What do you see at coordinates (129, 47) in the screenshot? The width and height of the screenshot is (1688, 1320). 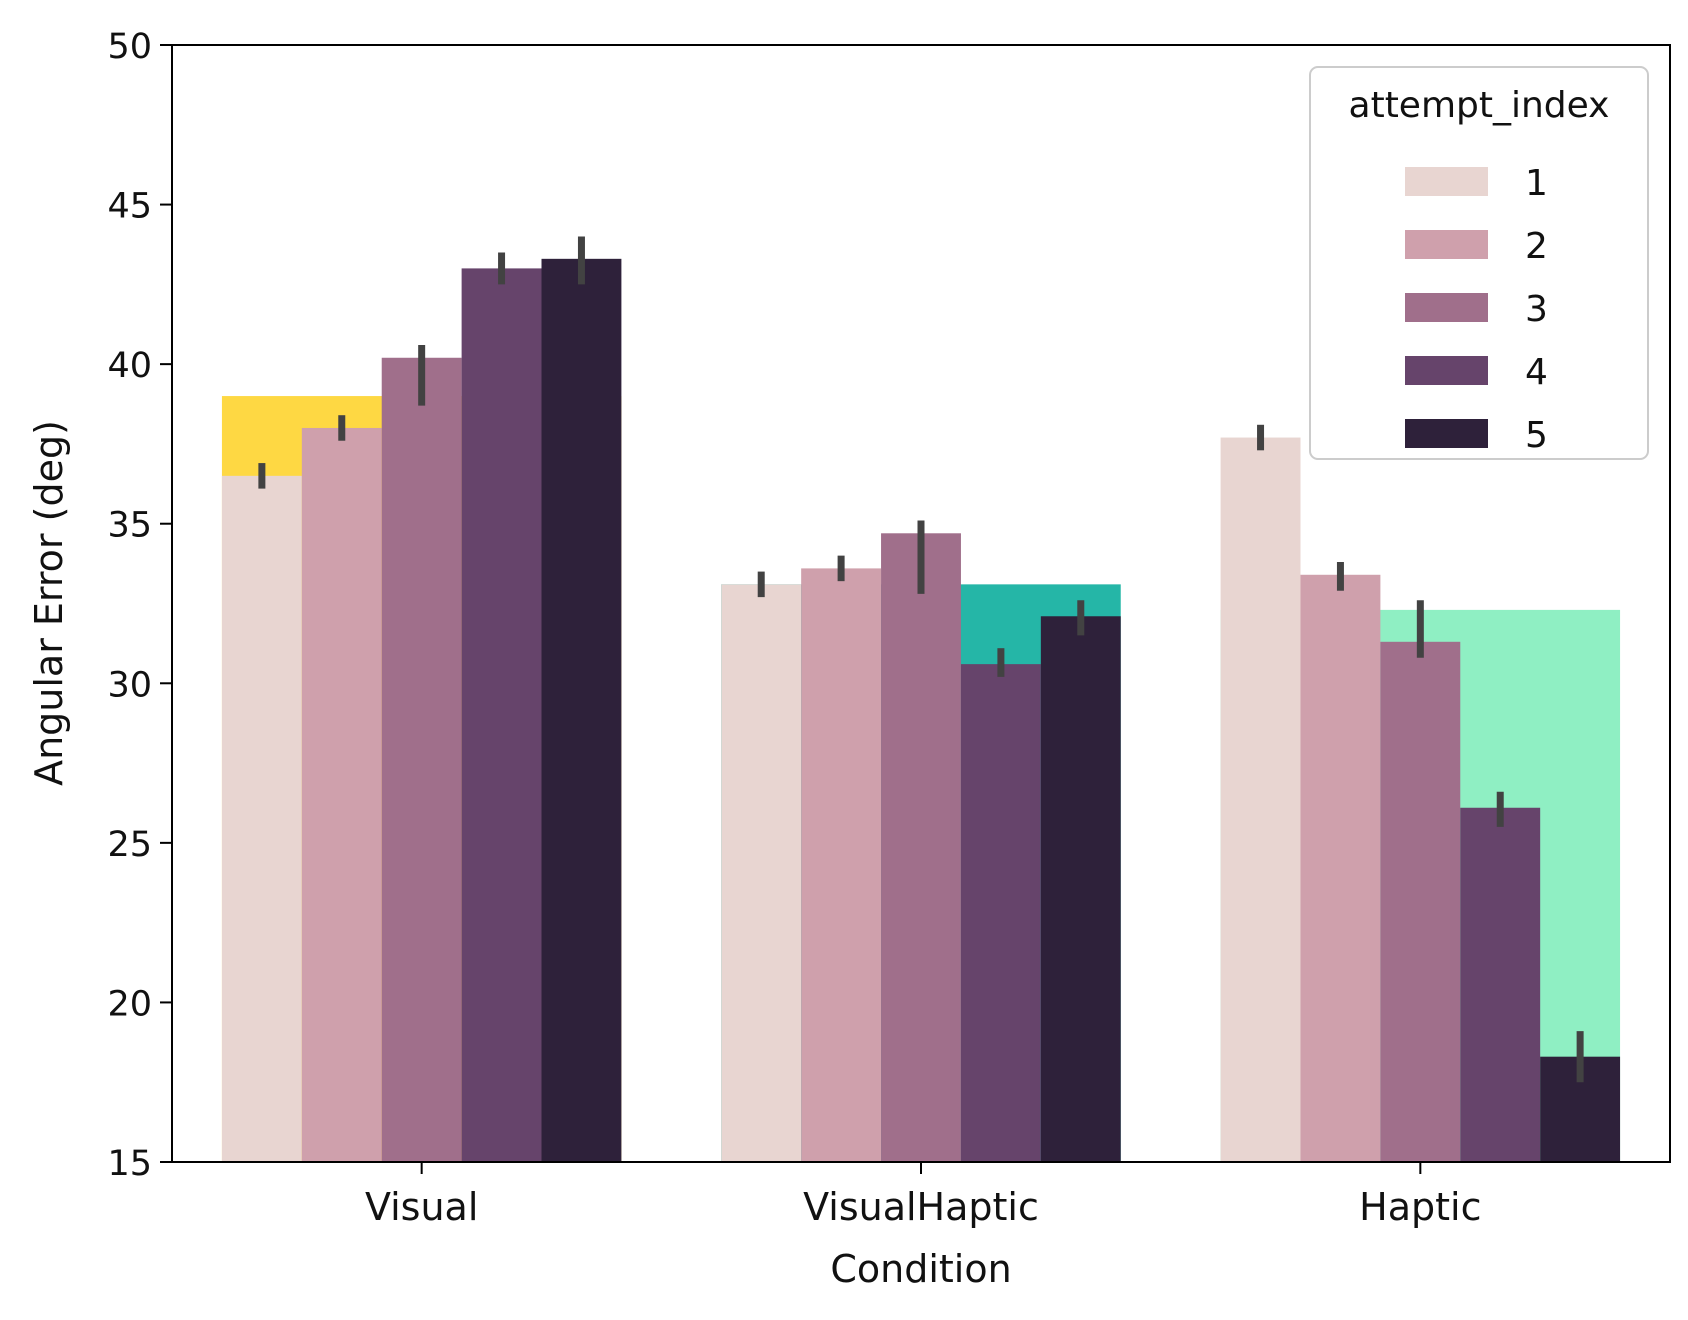 I see `y-tick-label: 50` at bounding box center [129, 47].